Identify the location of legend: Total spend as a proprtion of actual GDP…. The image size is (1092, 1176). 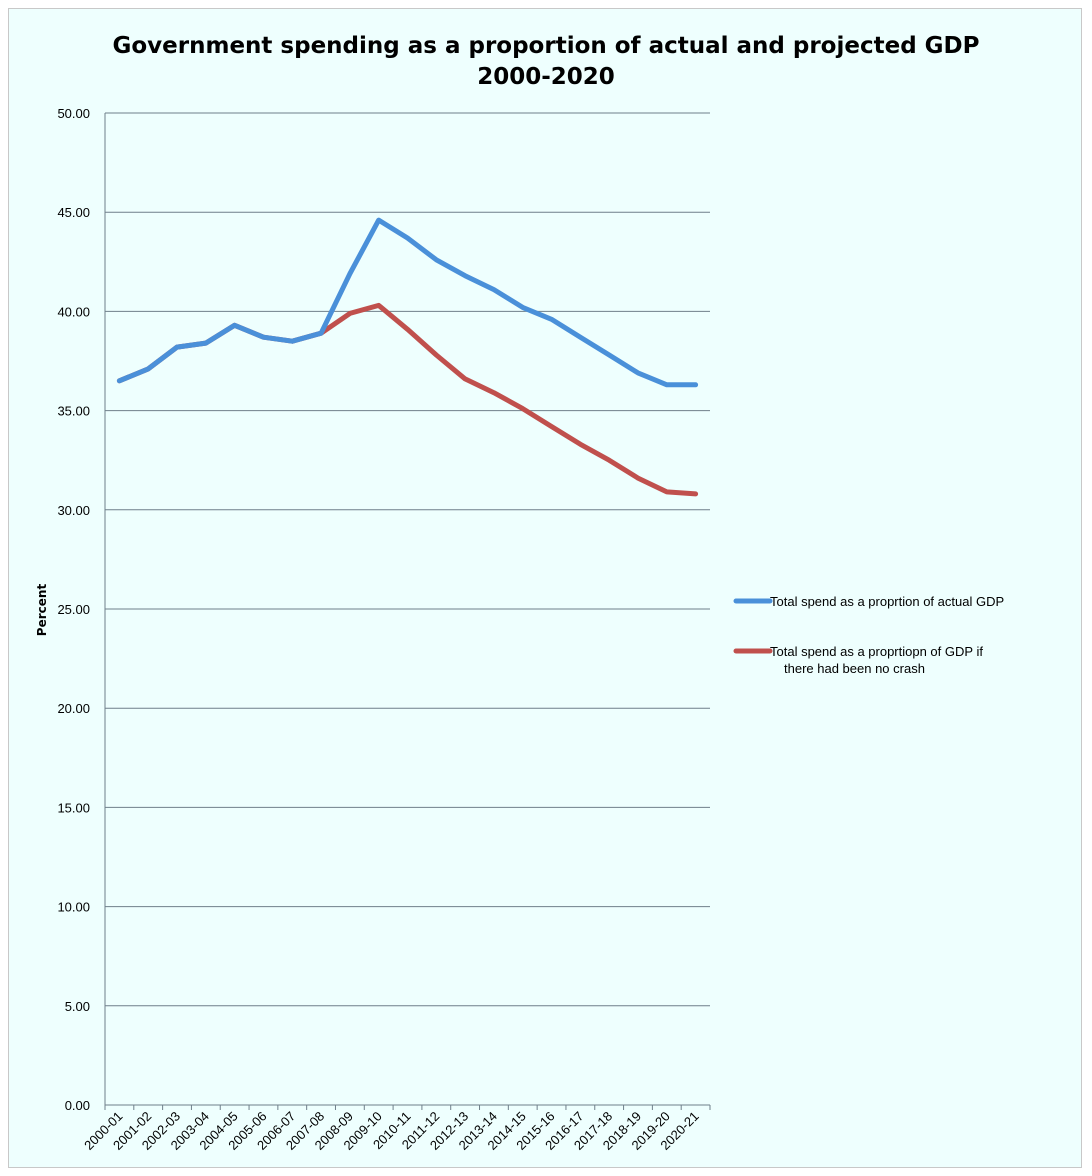
(868, 635).